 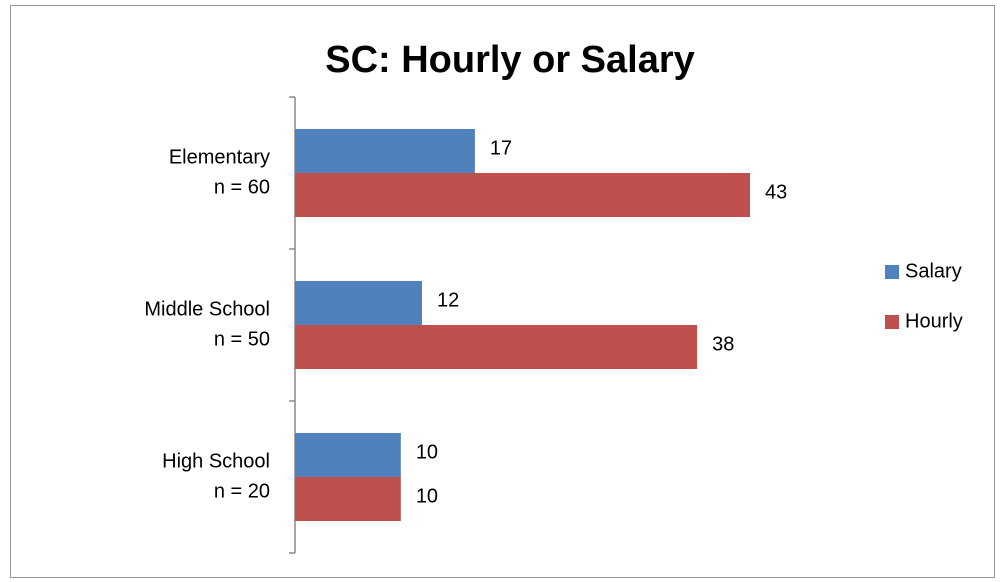 What do you see at coordinates (934, 321) in the screenshot?
I see `legend-label: Hourly` at bounding box center [934, 321].